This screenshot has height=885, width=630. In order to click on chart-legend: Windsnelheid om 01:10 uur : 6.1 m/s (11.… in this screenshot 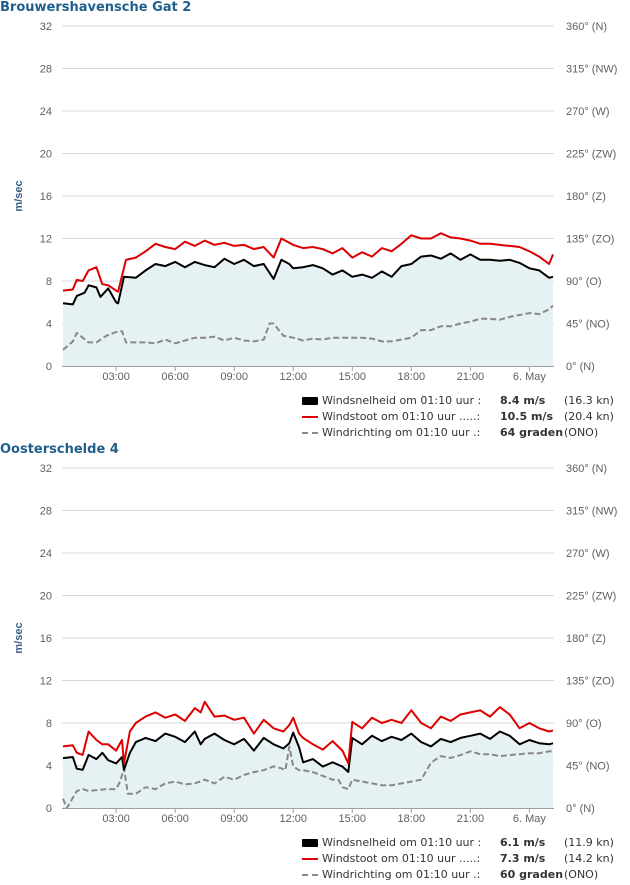, I will do `click(465, 859)`.